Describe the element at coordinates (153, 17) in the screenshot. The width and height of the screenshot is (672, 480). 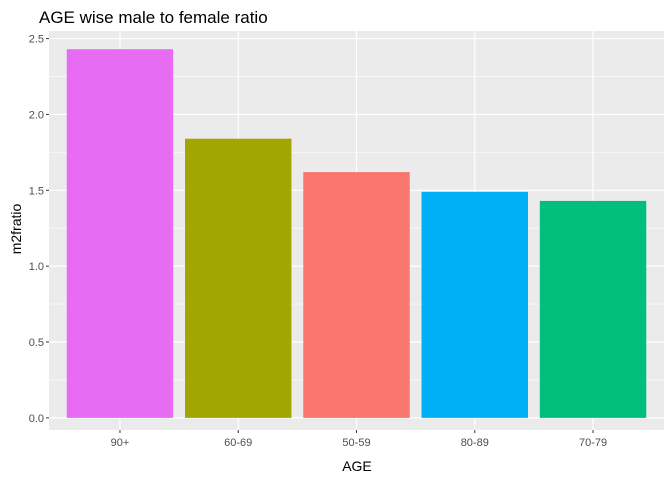
I see `chart-title: AGE wise male to female ratio` at that location.